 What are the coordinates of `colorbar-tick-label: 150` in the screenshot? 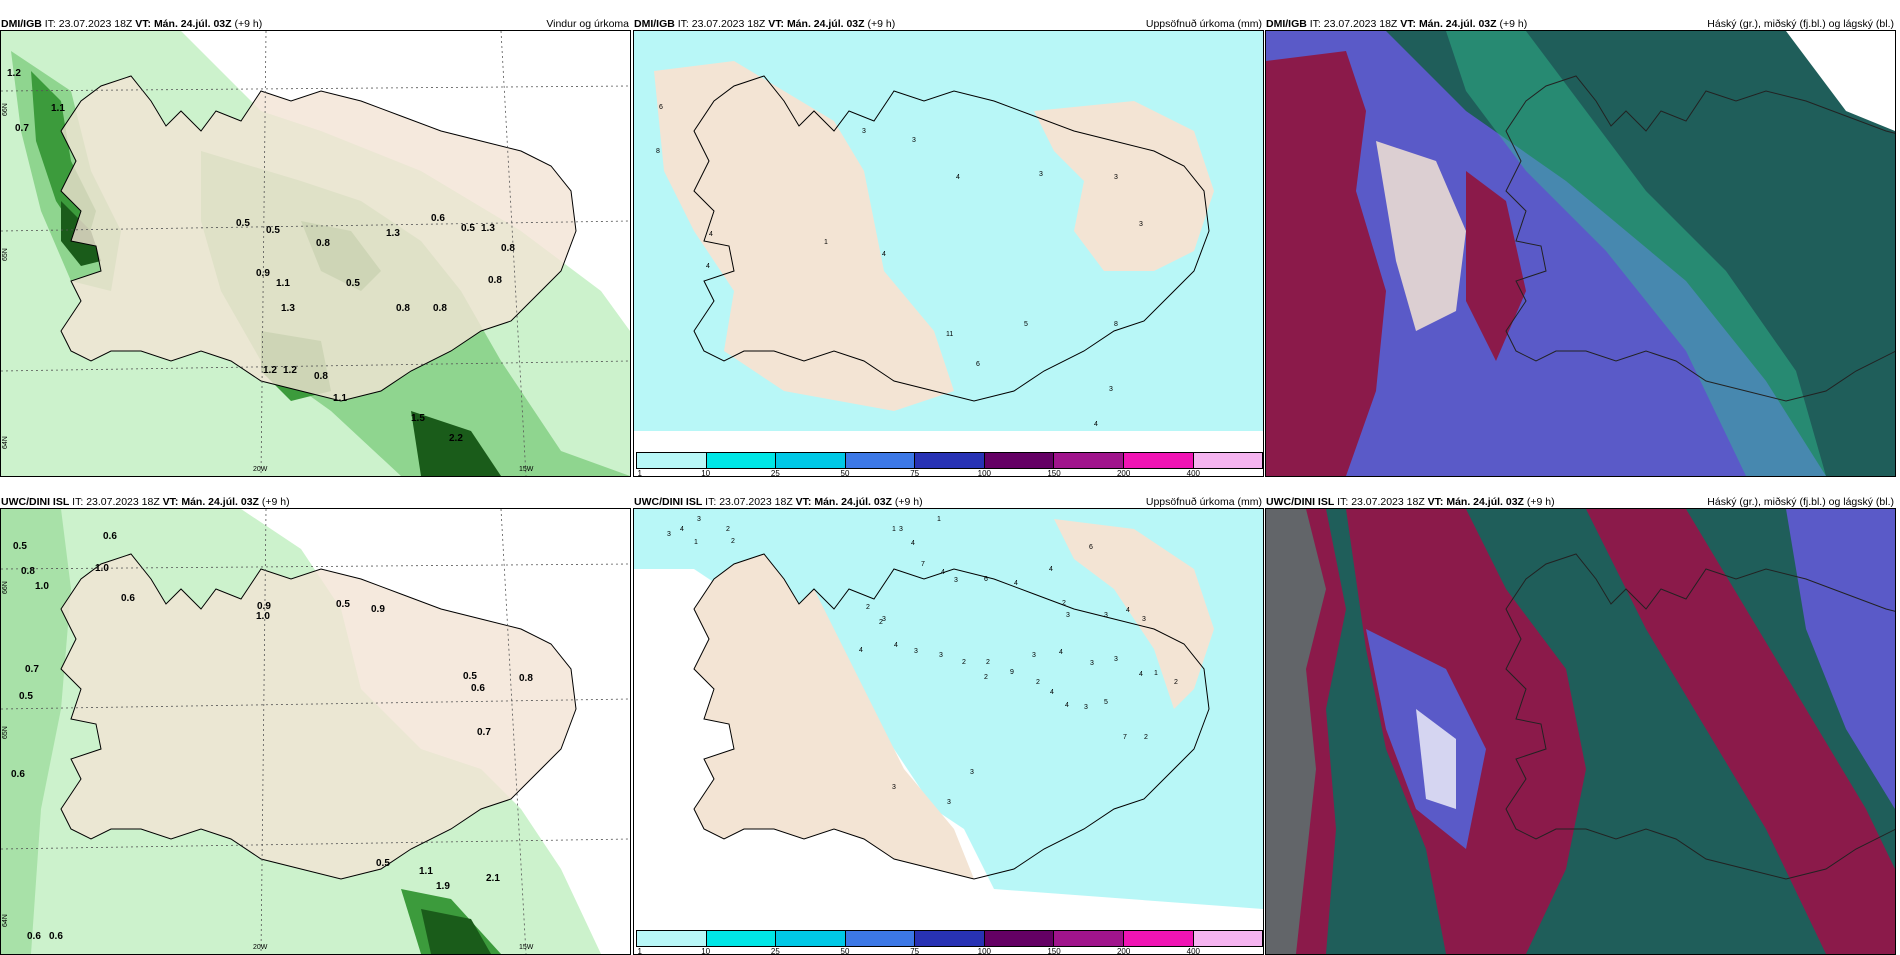 It's located at (1054, 473).